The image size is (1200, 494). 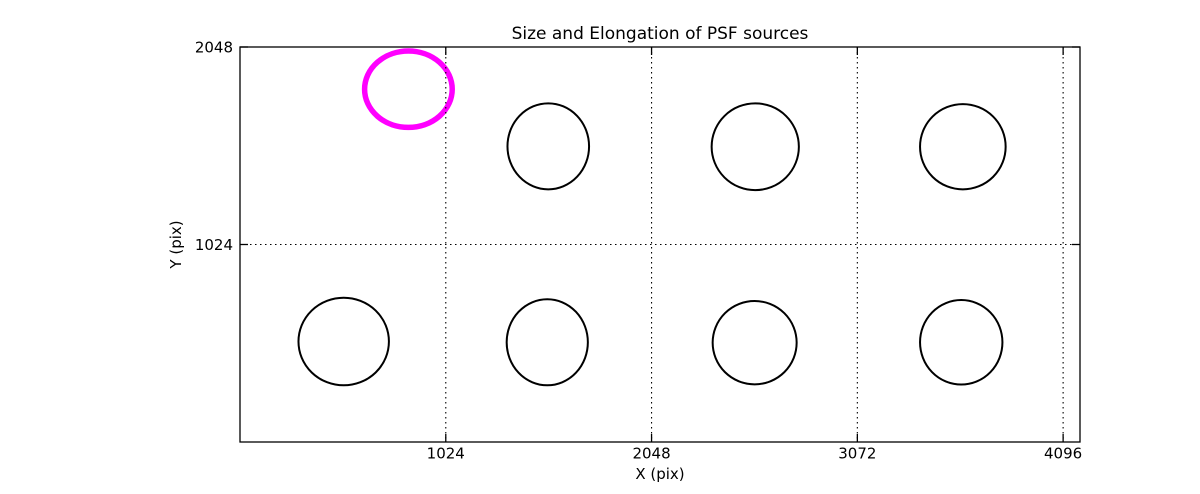 I want to click on chart-title: Size and Elongation of PSF sources, so click(x=660, y=34).